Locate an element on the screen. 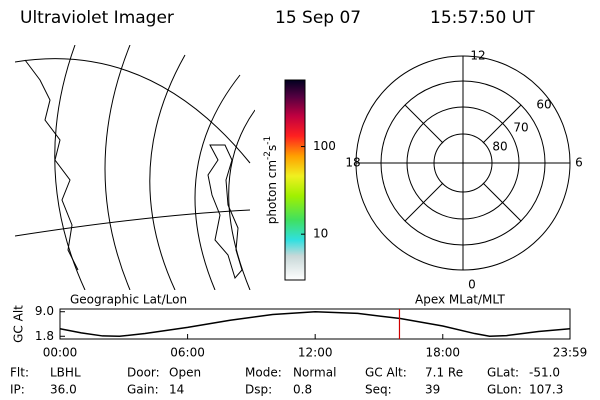 The height and width of the screenshot is (400, 600). label-part: s is located at coordinates (272, 148).